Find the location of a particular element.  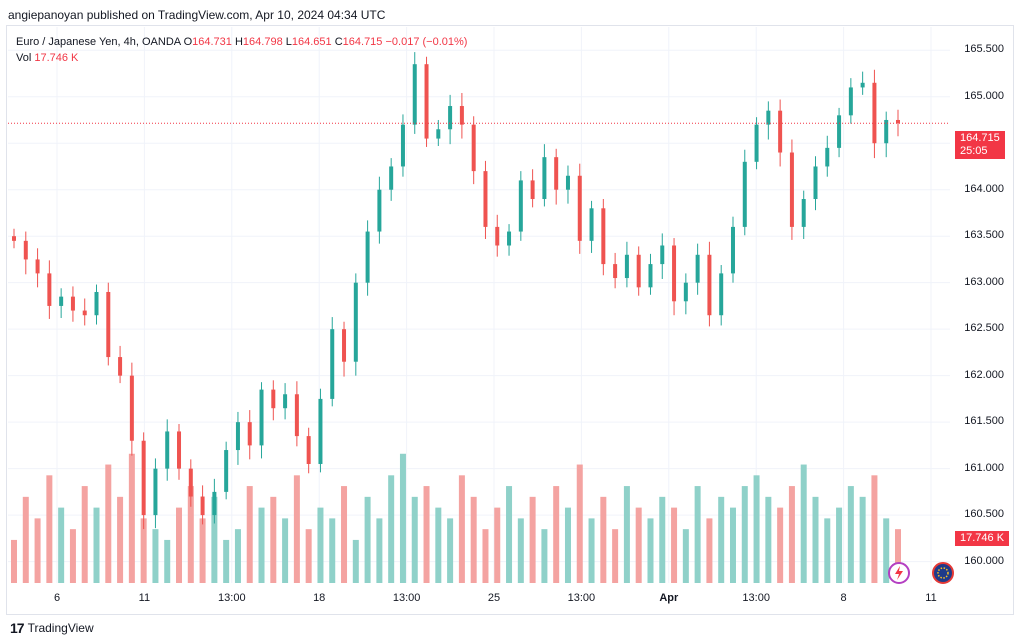

legend-symbol: Euro / Japanese Yen, 4h, OANDA is located at coordinates (98, 42).